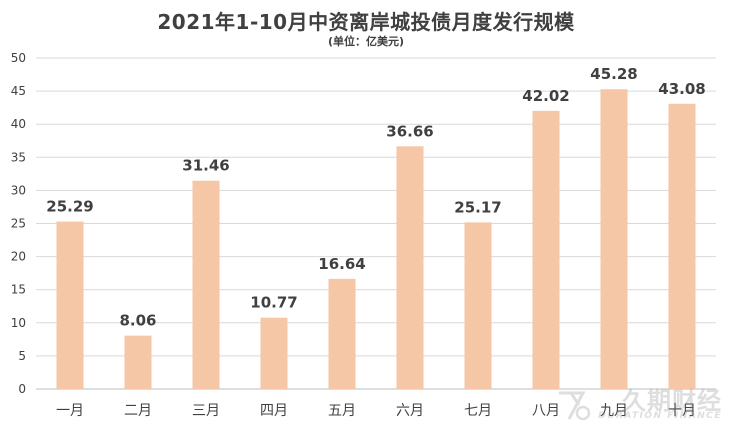 The width and height of the screenshot is (732, 435). What do you see at coordinates (22, 389) in the screenshot?
I see `y-tick-label: 0` at bounding box center [22, 389].